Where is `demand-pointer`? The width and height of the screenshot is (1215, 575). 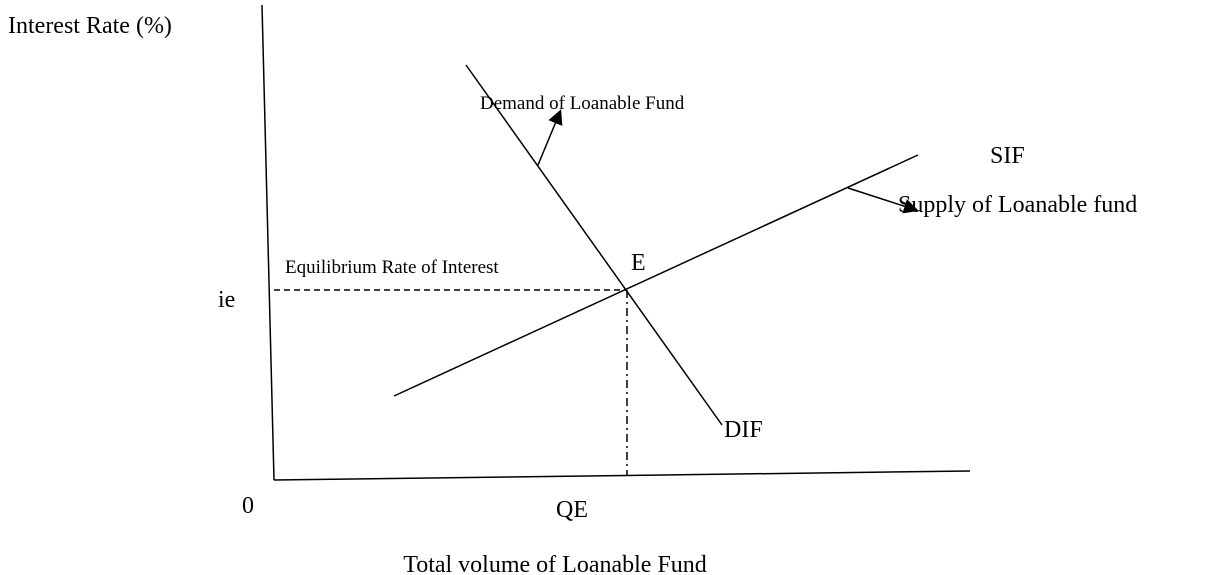 demand-pointer is located at coordinates (550, 137).